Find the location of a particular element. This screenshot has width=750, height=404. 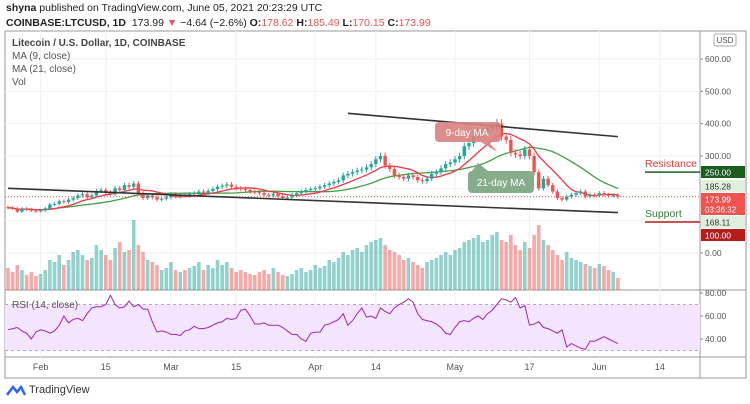

resistance-label: Resistance is located at coordinates (671, 164).